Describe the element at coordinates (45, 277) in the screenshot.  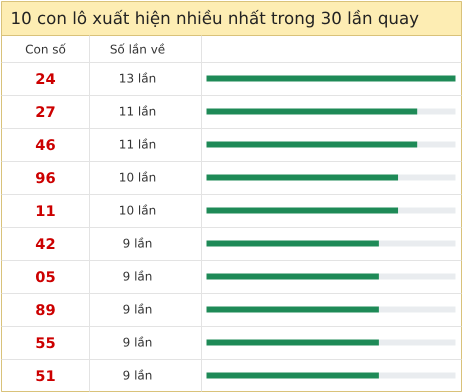
I see `y-tick-label: 05` at that location.